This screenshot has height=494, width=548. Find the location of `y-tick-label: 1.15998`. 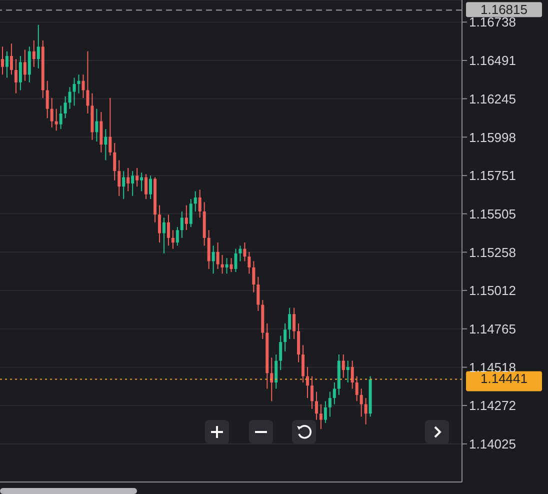

y-tick-label: 1.15998 is located at coordinates (492, 137).